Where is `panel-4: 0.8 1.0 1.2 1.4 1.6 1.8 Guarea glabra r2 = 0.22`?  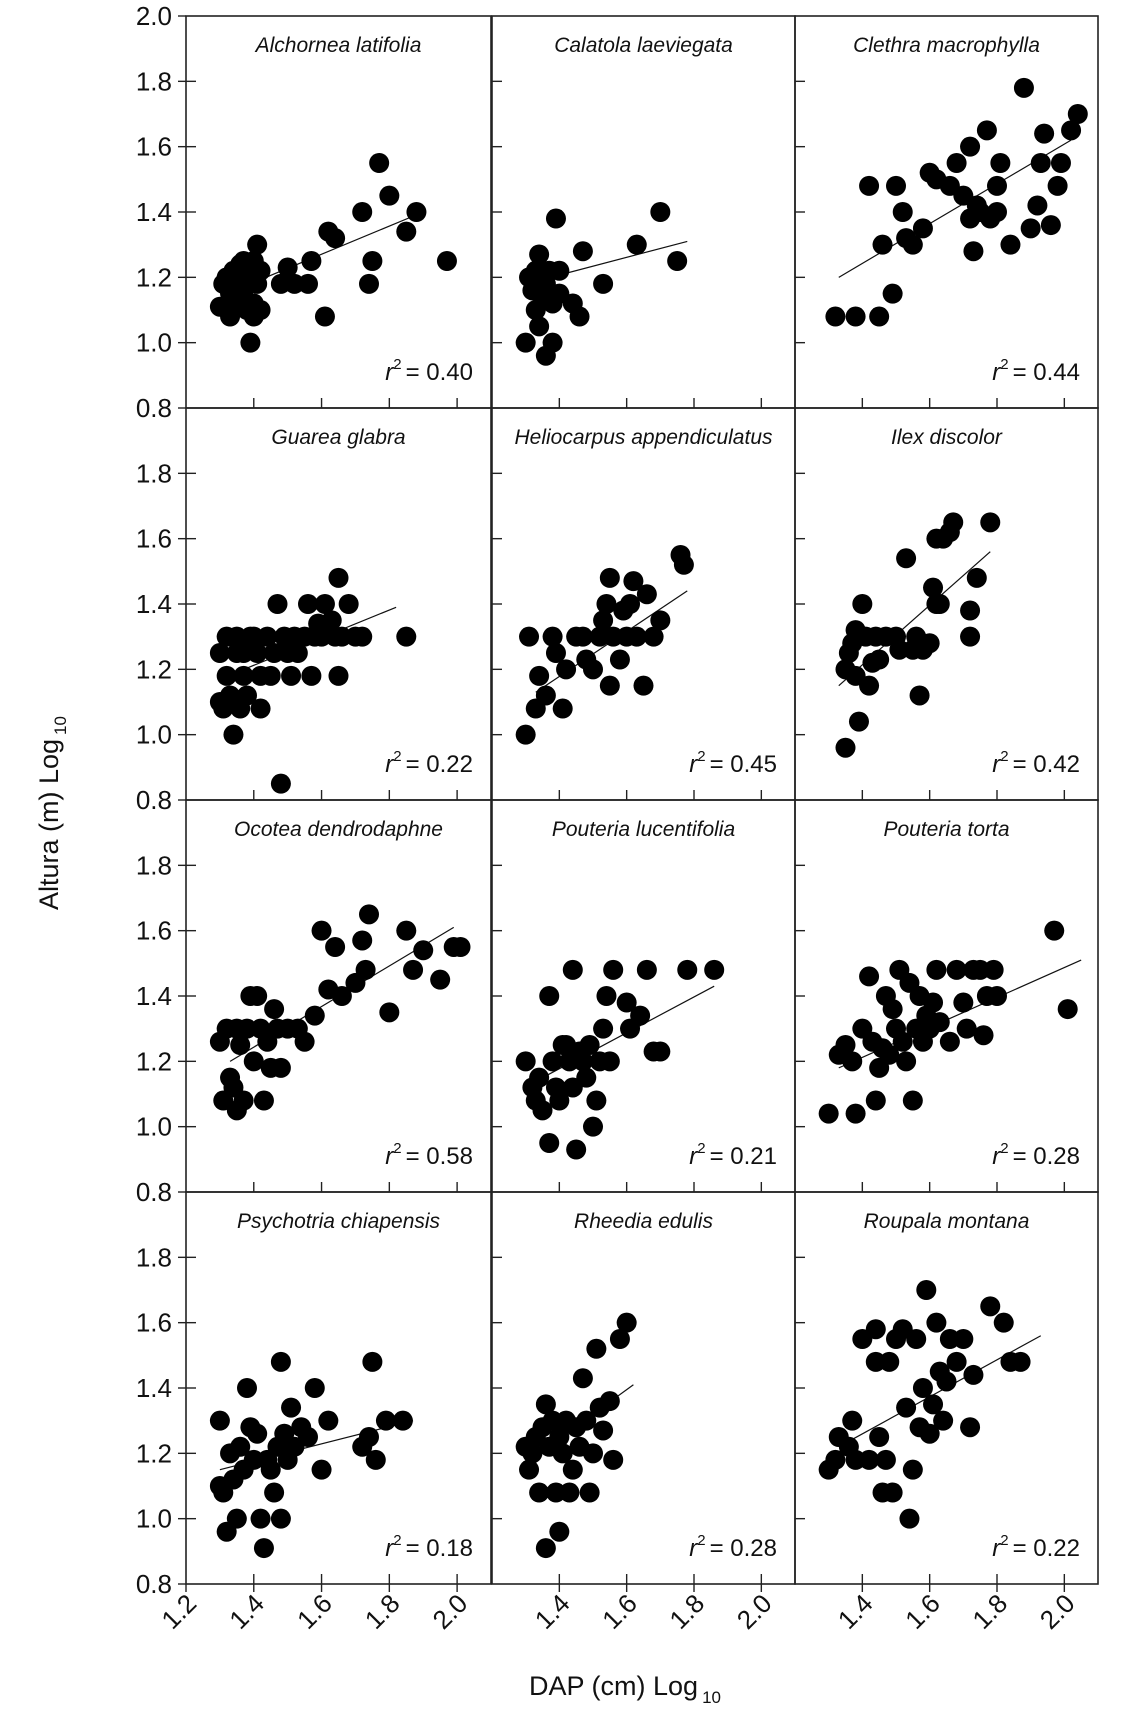
panel-4: 0.8 1.0 1.2 1.4 1.6 1.8 Guarea glabra r2 = 0.22 is located at coordinates (314, 611).